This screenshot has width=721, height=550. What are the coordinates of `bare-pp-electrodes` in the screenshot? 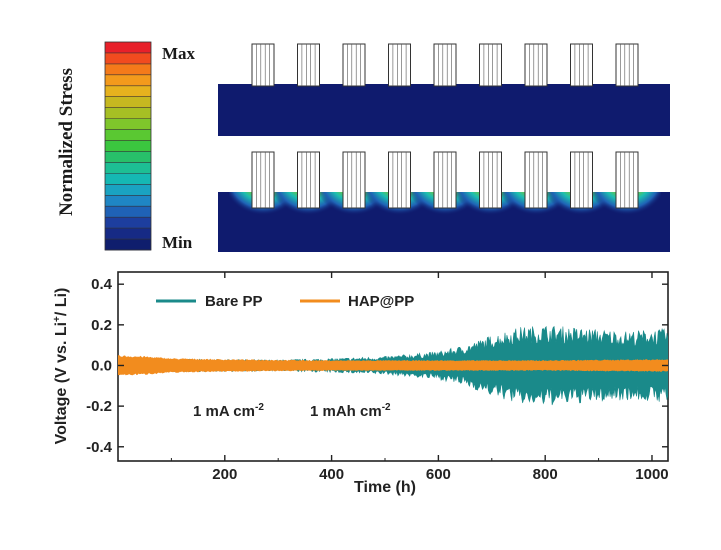 It's located at (445, 65).